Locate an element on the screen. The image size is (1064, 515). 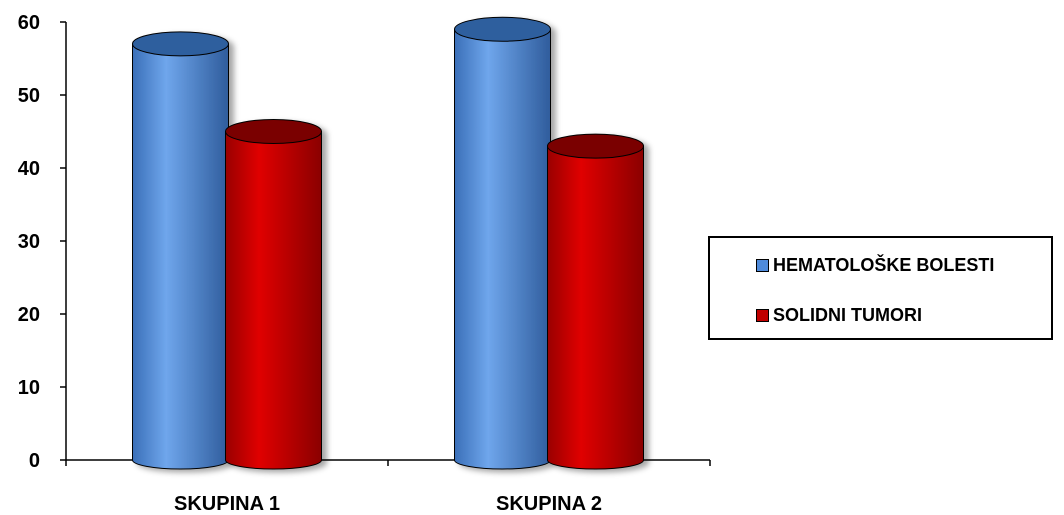
y-tick-label: 0 is located at coordinates (34, 461).